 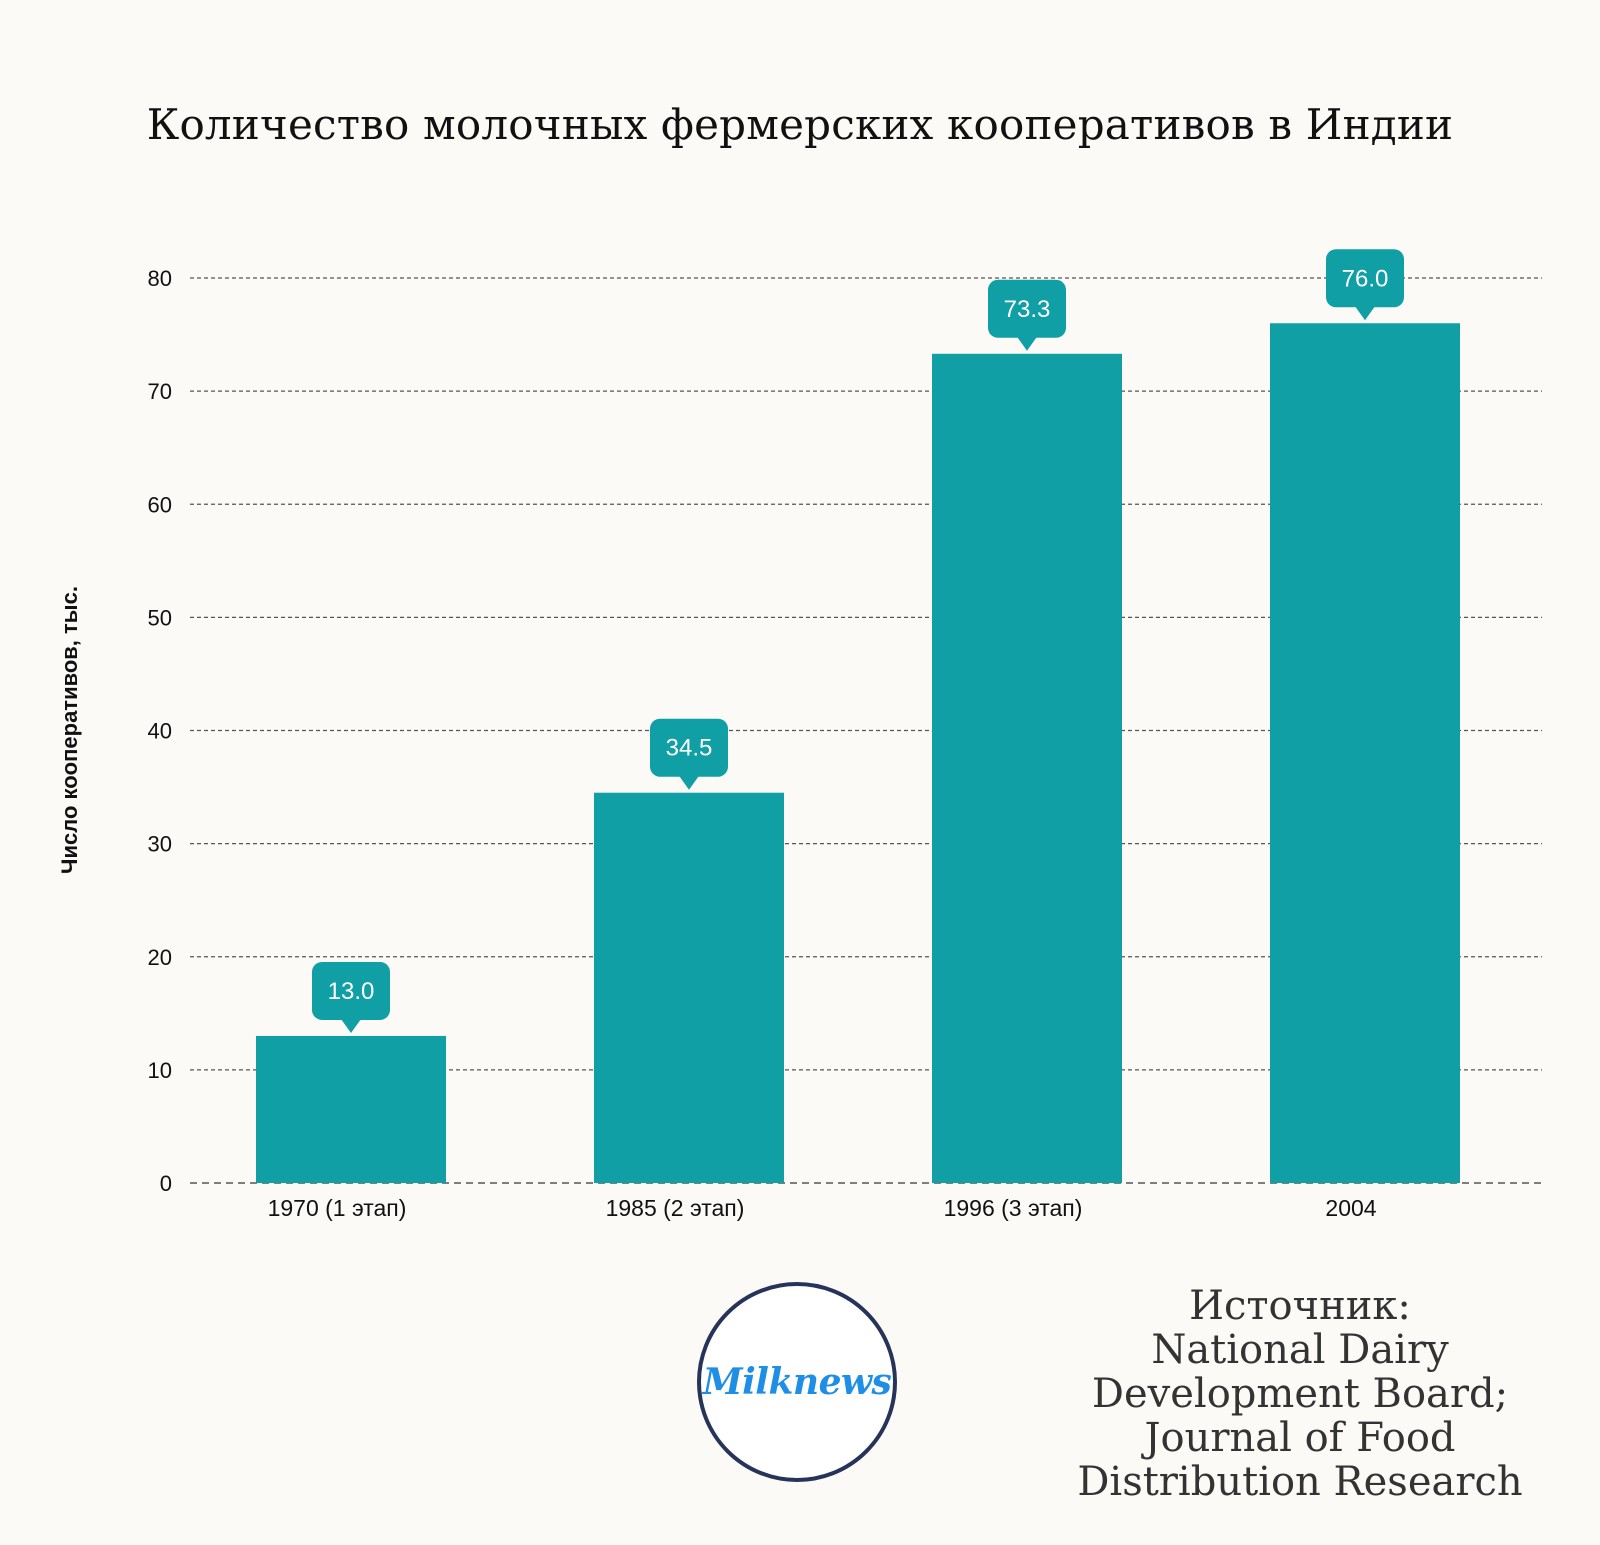 I want to click on x-tick-label: 1996 (3 этап), so click(x=1013, y=1208).